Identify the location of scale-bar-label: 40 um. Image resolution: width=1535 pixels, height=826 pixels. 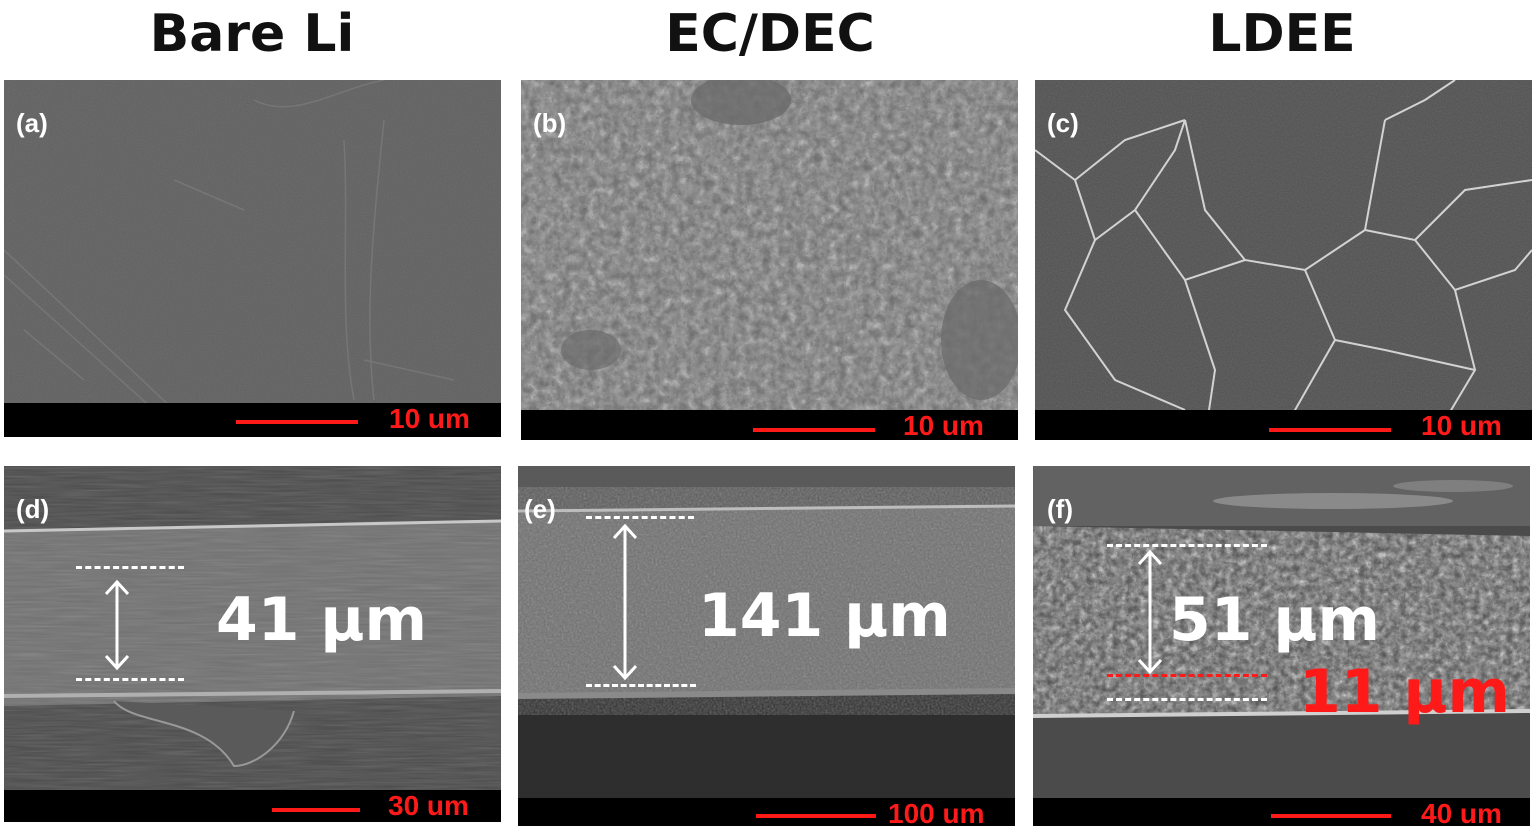
(1461, 812).